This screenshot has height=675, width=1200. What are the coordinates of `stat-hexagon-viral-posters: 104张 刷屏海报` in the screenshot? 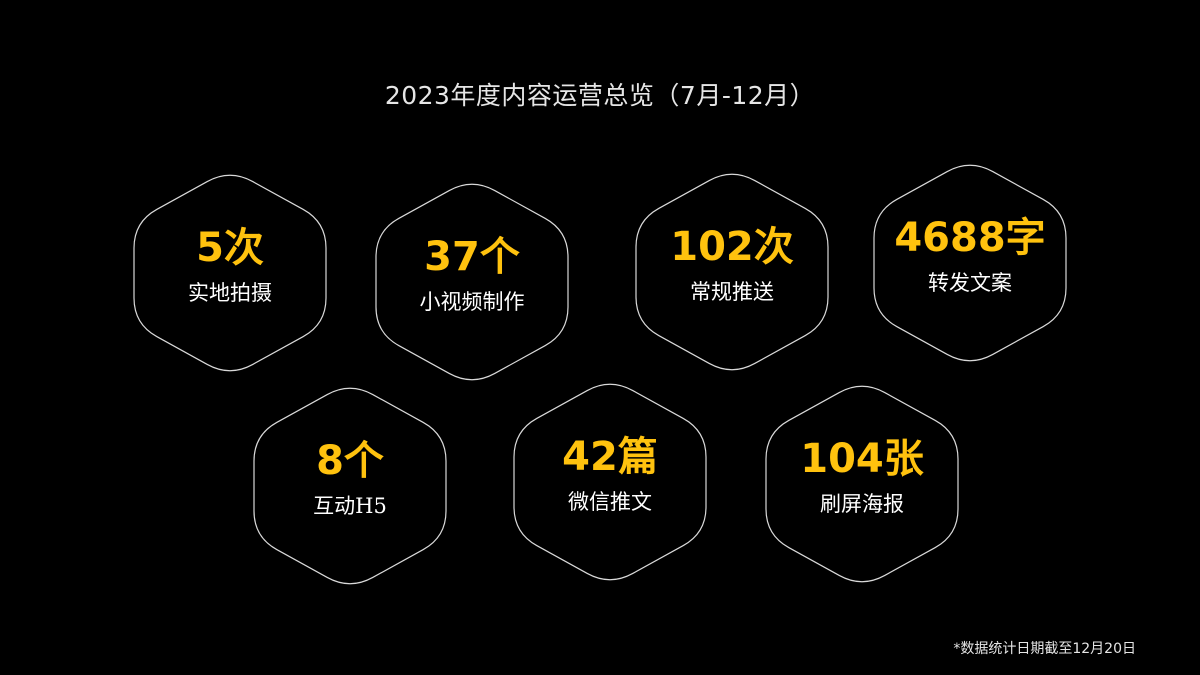 It's located at (862, 484).